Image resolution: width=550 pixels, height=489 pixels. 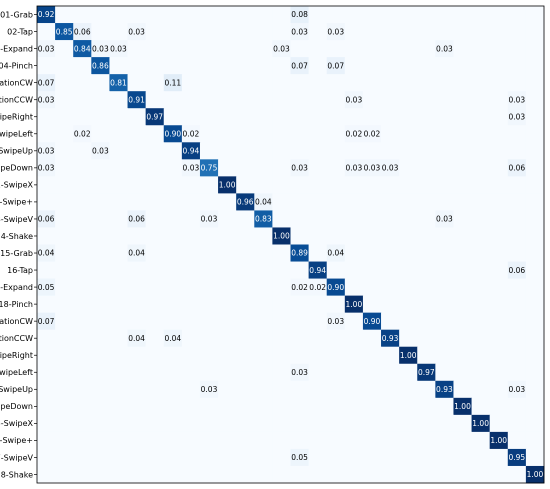 What do you see at coordinates (444, 48) in the screenshot?
I see `cell-value-label: 0.03` at bounding box center [444, 48].